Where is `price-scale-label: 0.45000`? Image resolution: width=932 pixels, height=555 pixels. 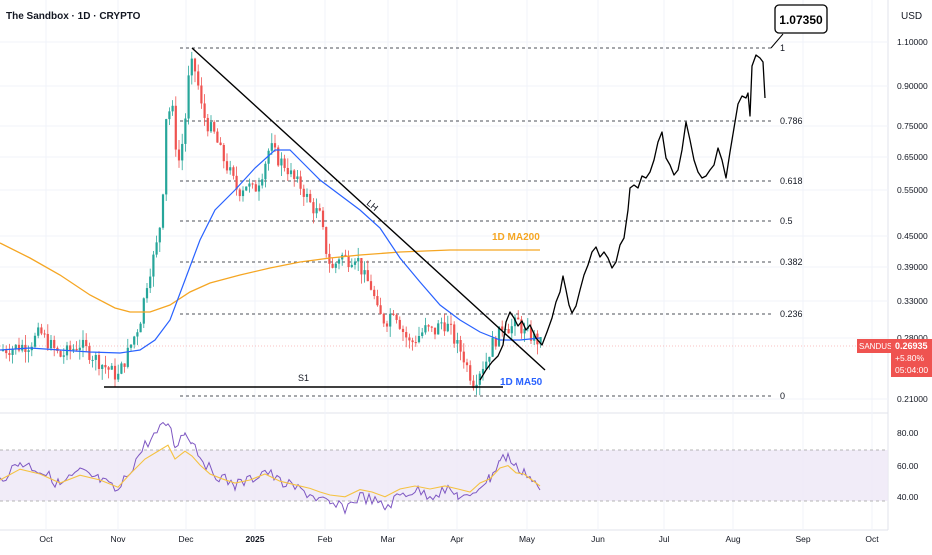 price-scale-label: 0.45000 is located at coordinates (912, 236).